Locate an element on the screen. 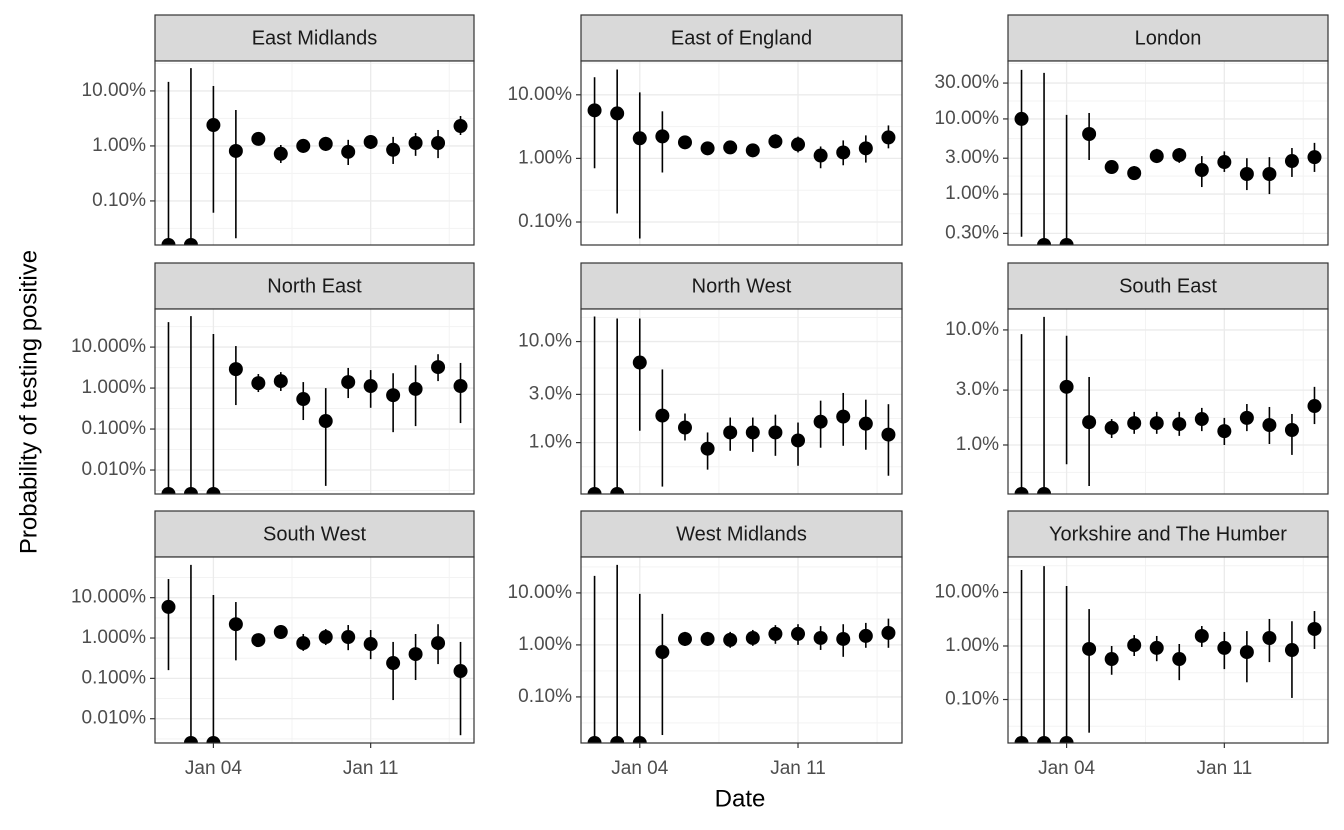 This screenshot has height=830, width=1344. y-tick-label: 1.0% is located at coordinates (550, 442).